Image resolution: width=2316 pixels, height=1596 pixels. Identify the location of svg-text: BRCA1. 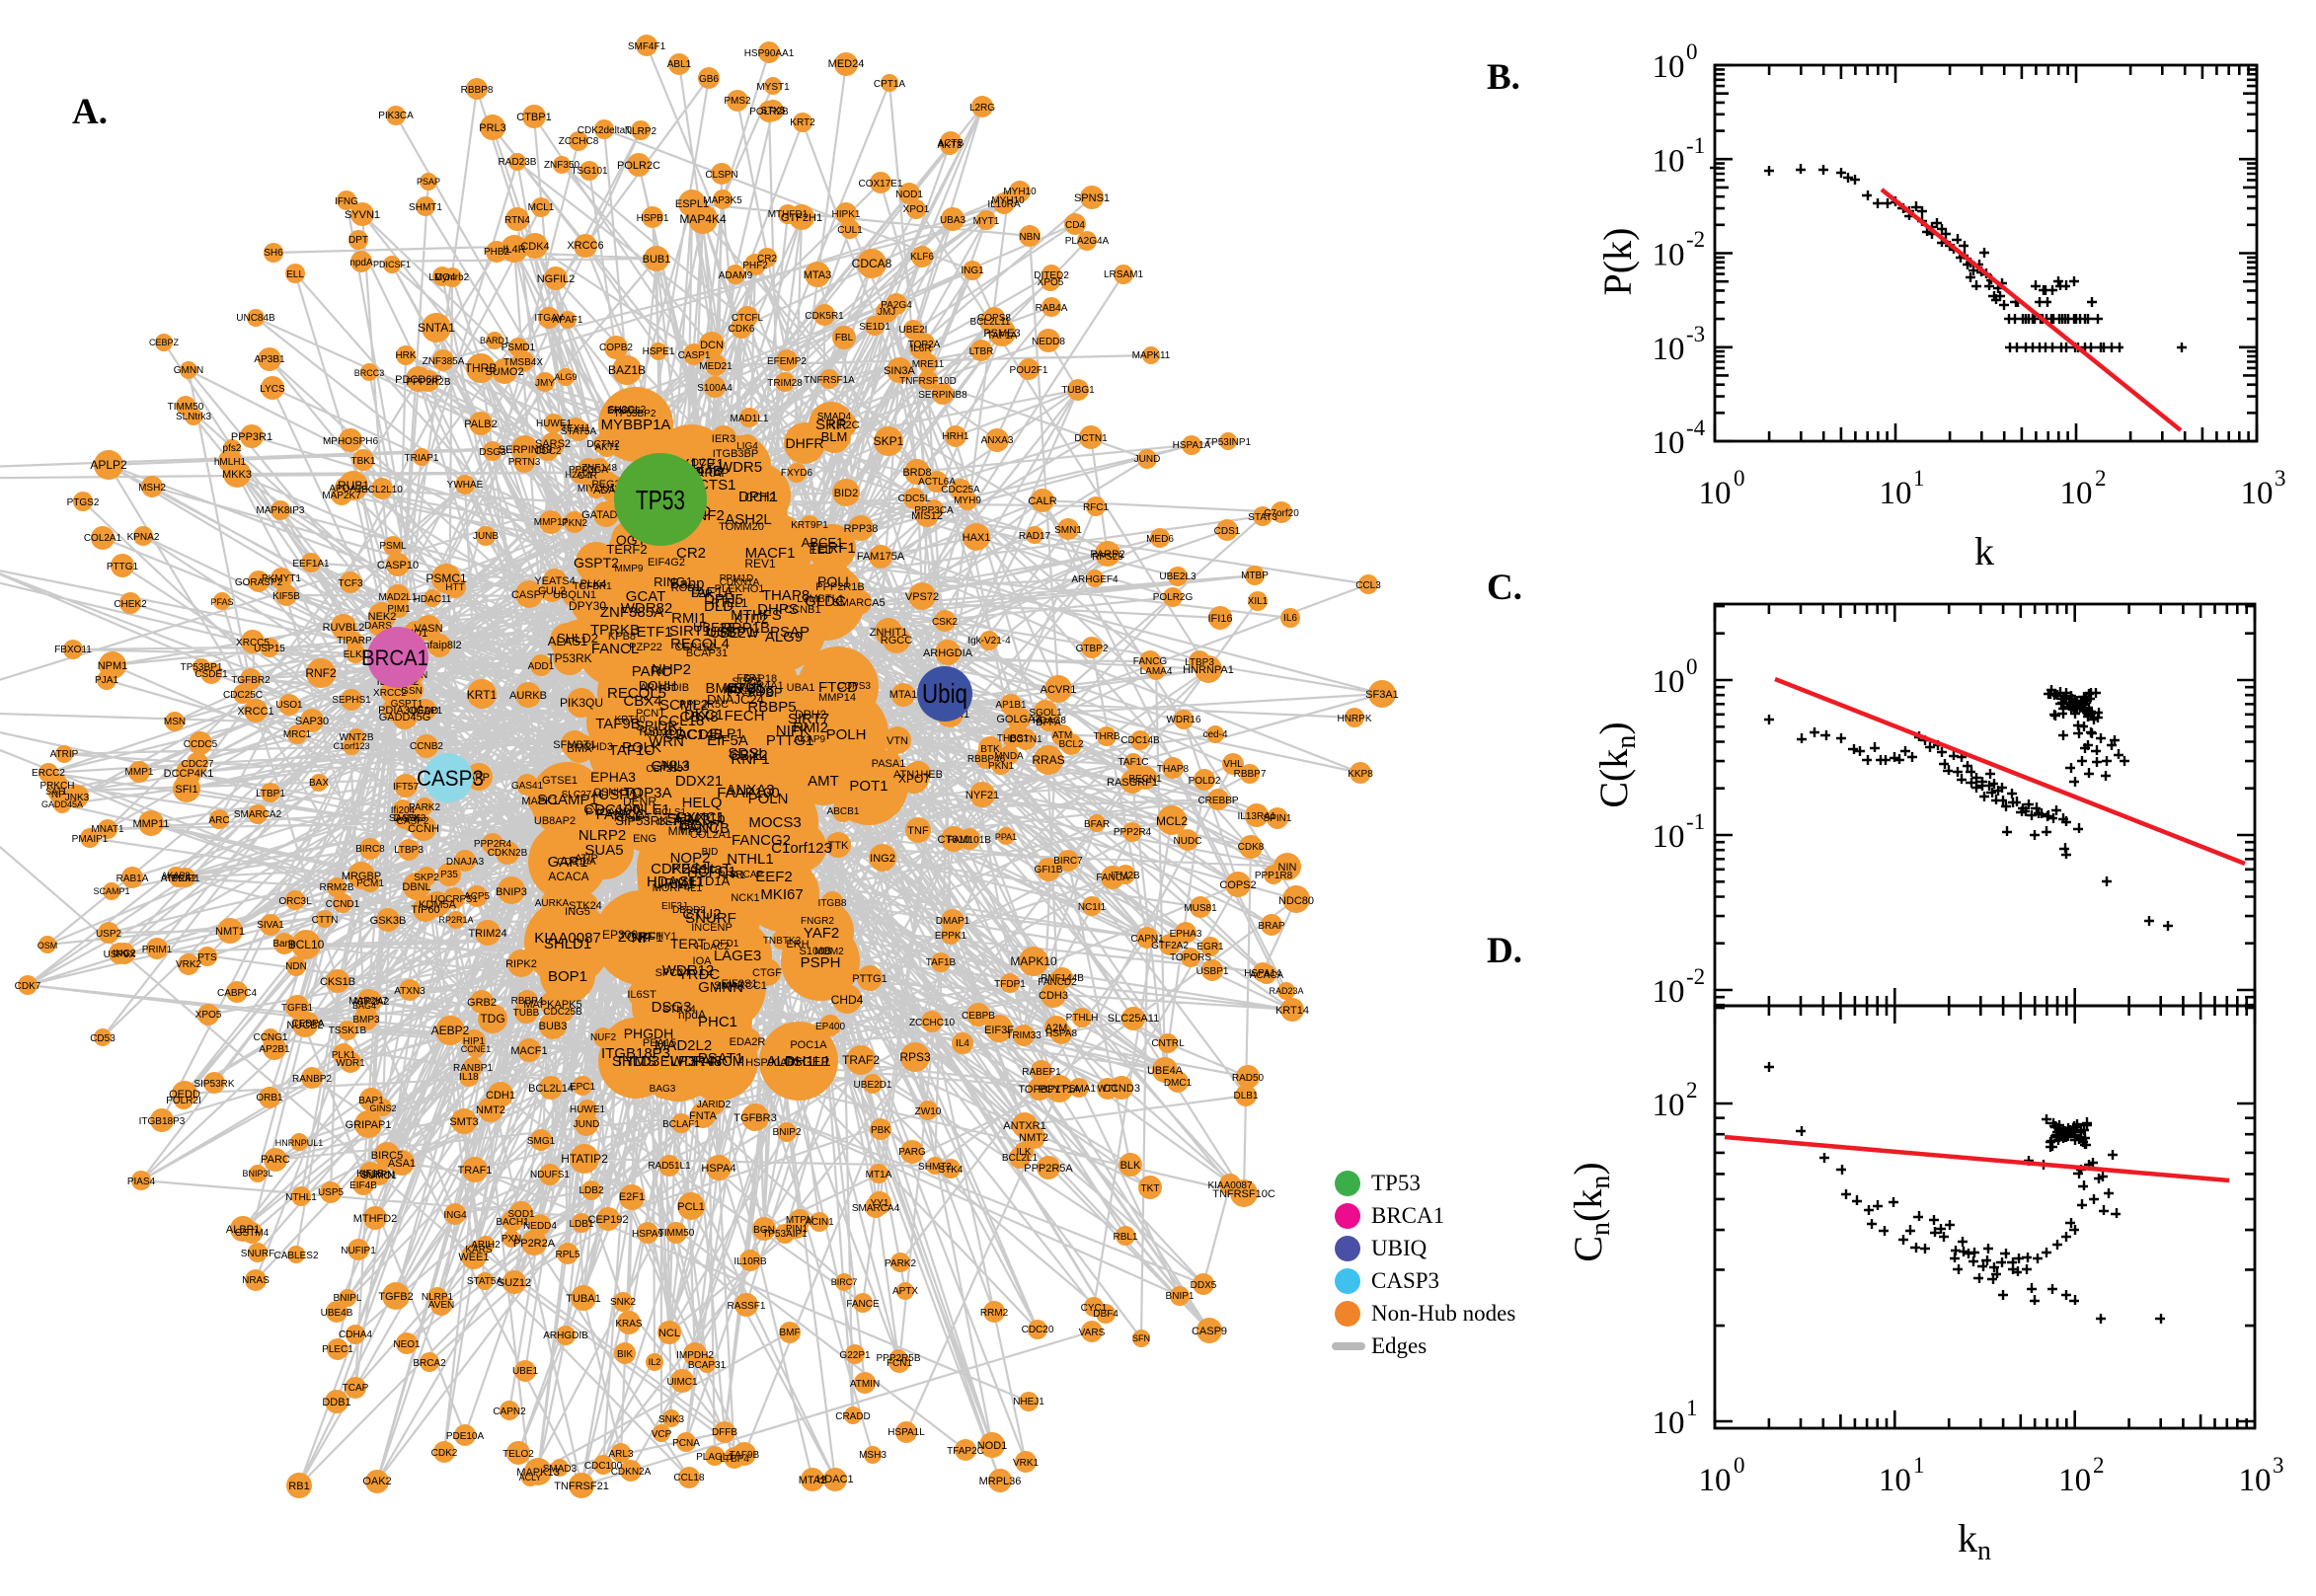
(1408, 1215).